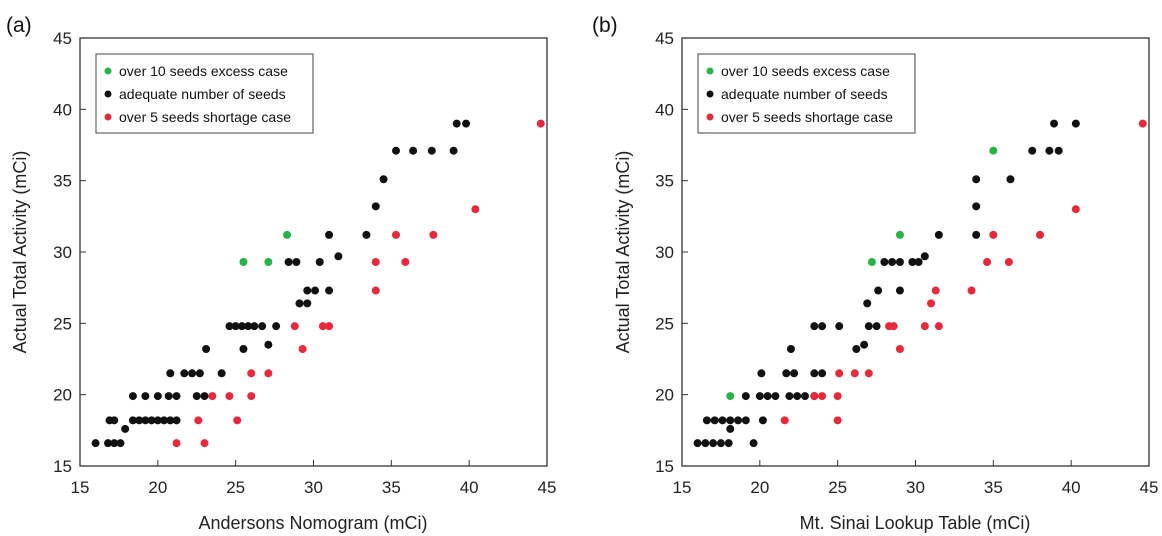 The height and width of the screenshot is (536, 1162). What do you see at coordinates (605, 25) in the screenshot?
I see `panel-label-b: (b)` at bounding box center [605, 25].